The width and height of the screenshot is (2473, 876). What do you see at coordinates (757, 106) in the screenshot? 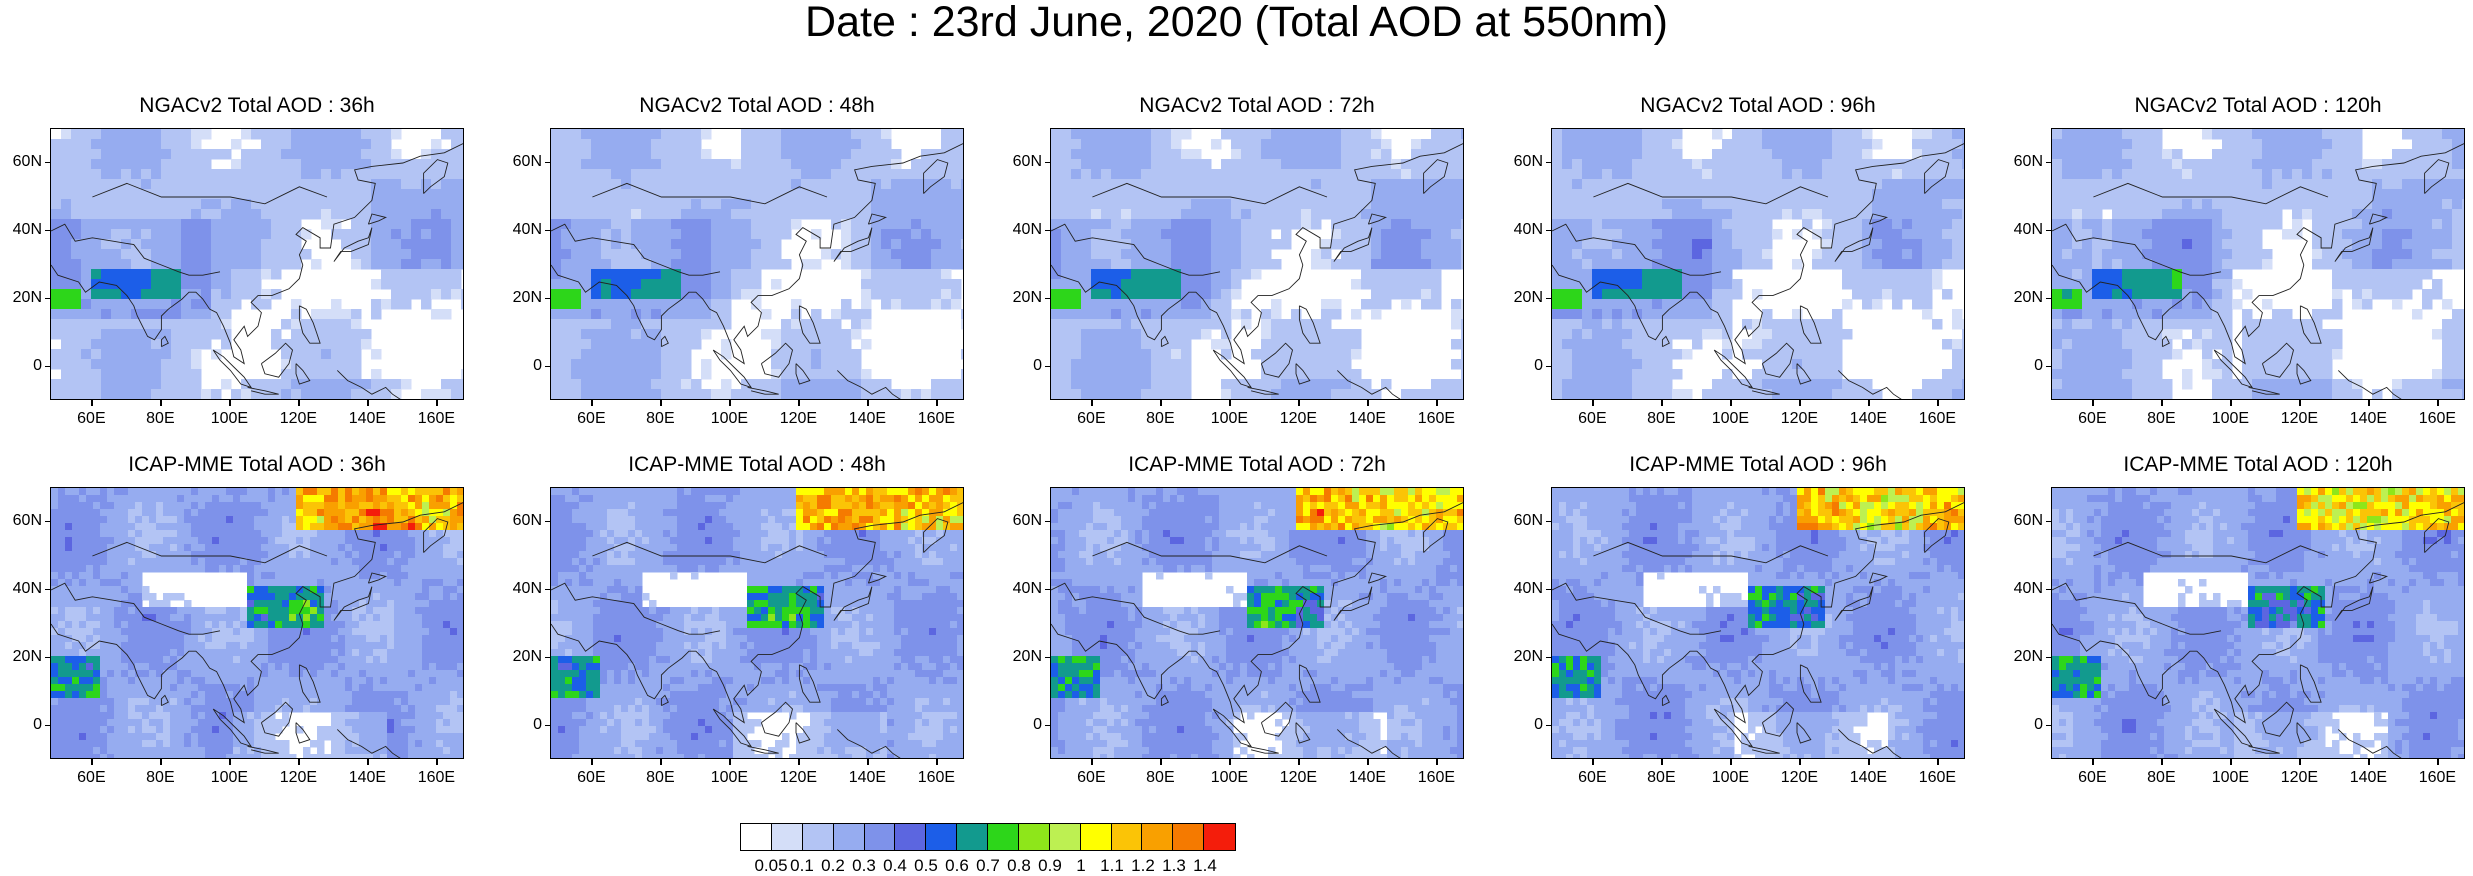
I see `panel-title: NGACv2 Total AOD : 48h` at bounding box center [757, 106].